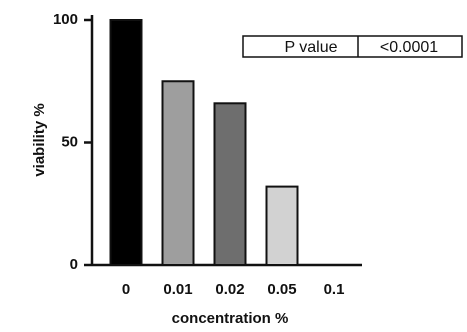 The width and height of the screenshot is (467, 332). I want to click on x-tick-label: 0.05, so click(281, 289).